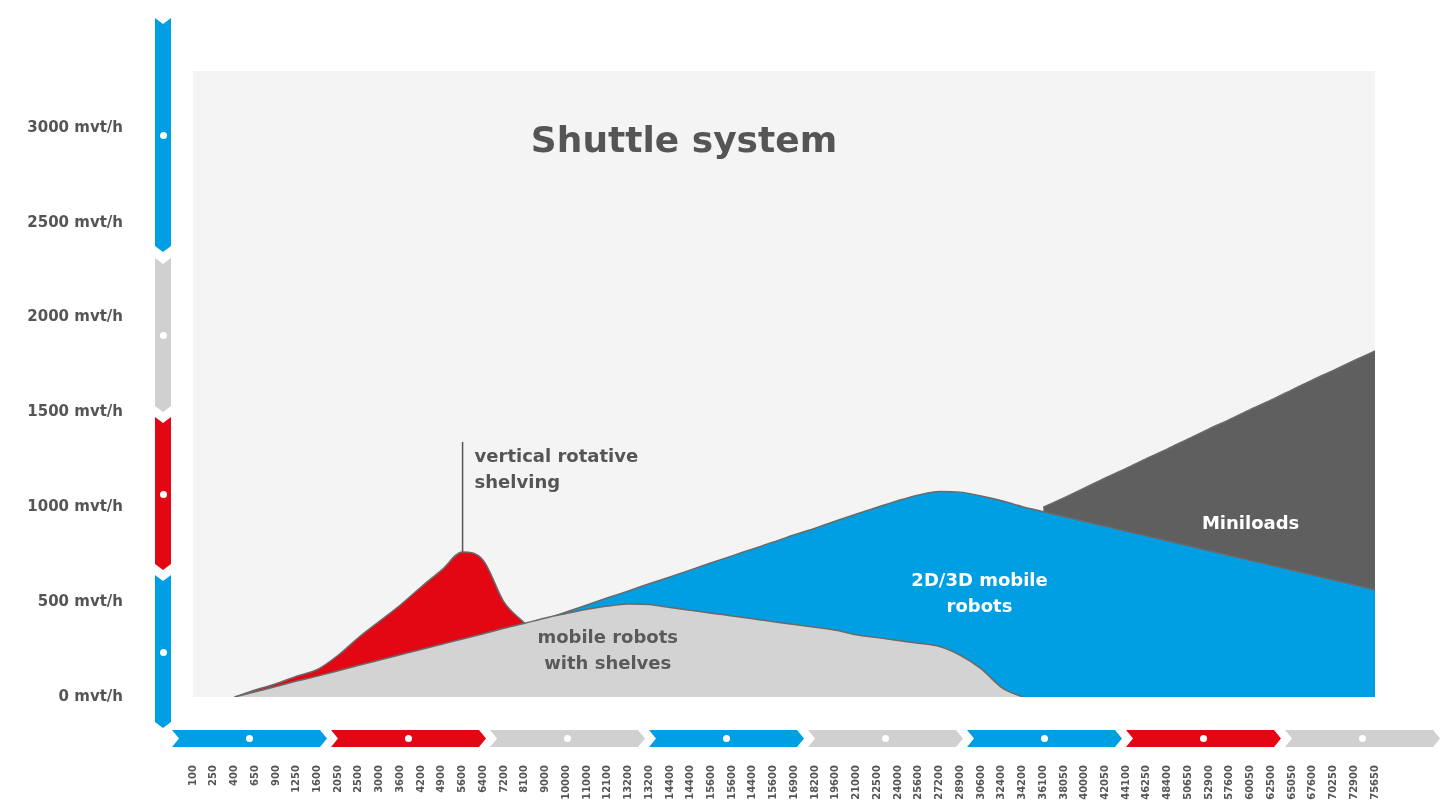  Describe the element at coordinates (939, 782) in the screenshot. I see `x-tick-label: 27200` at that location.